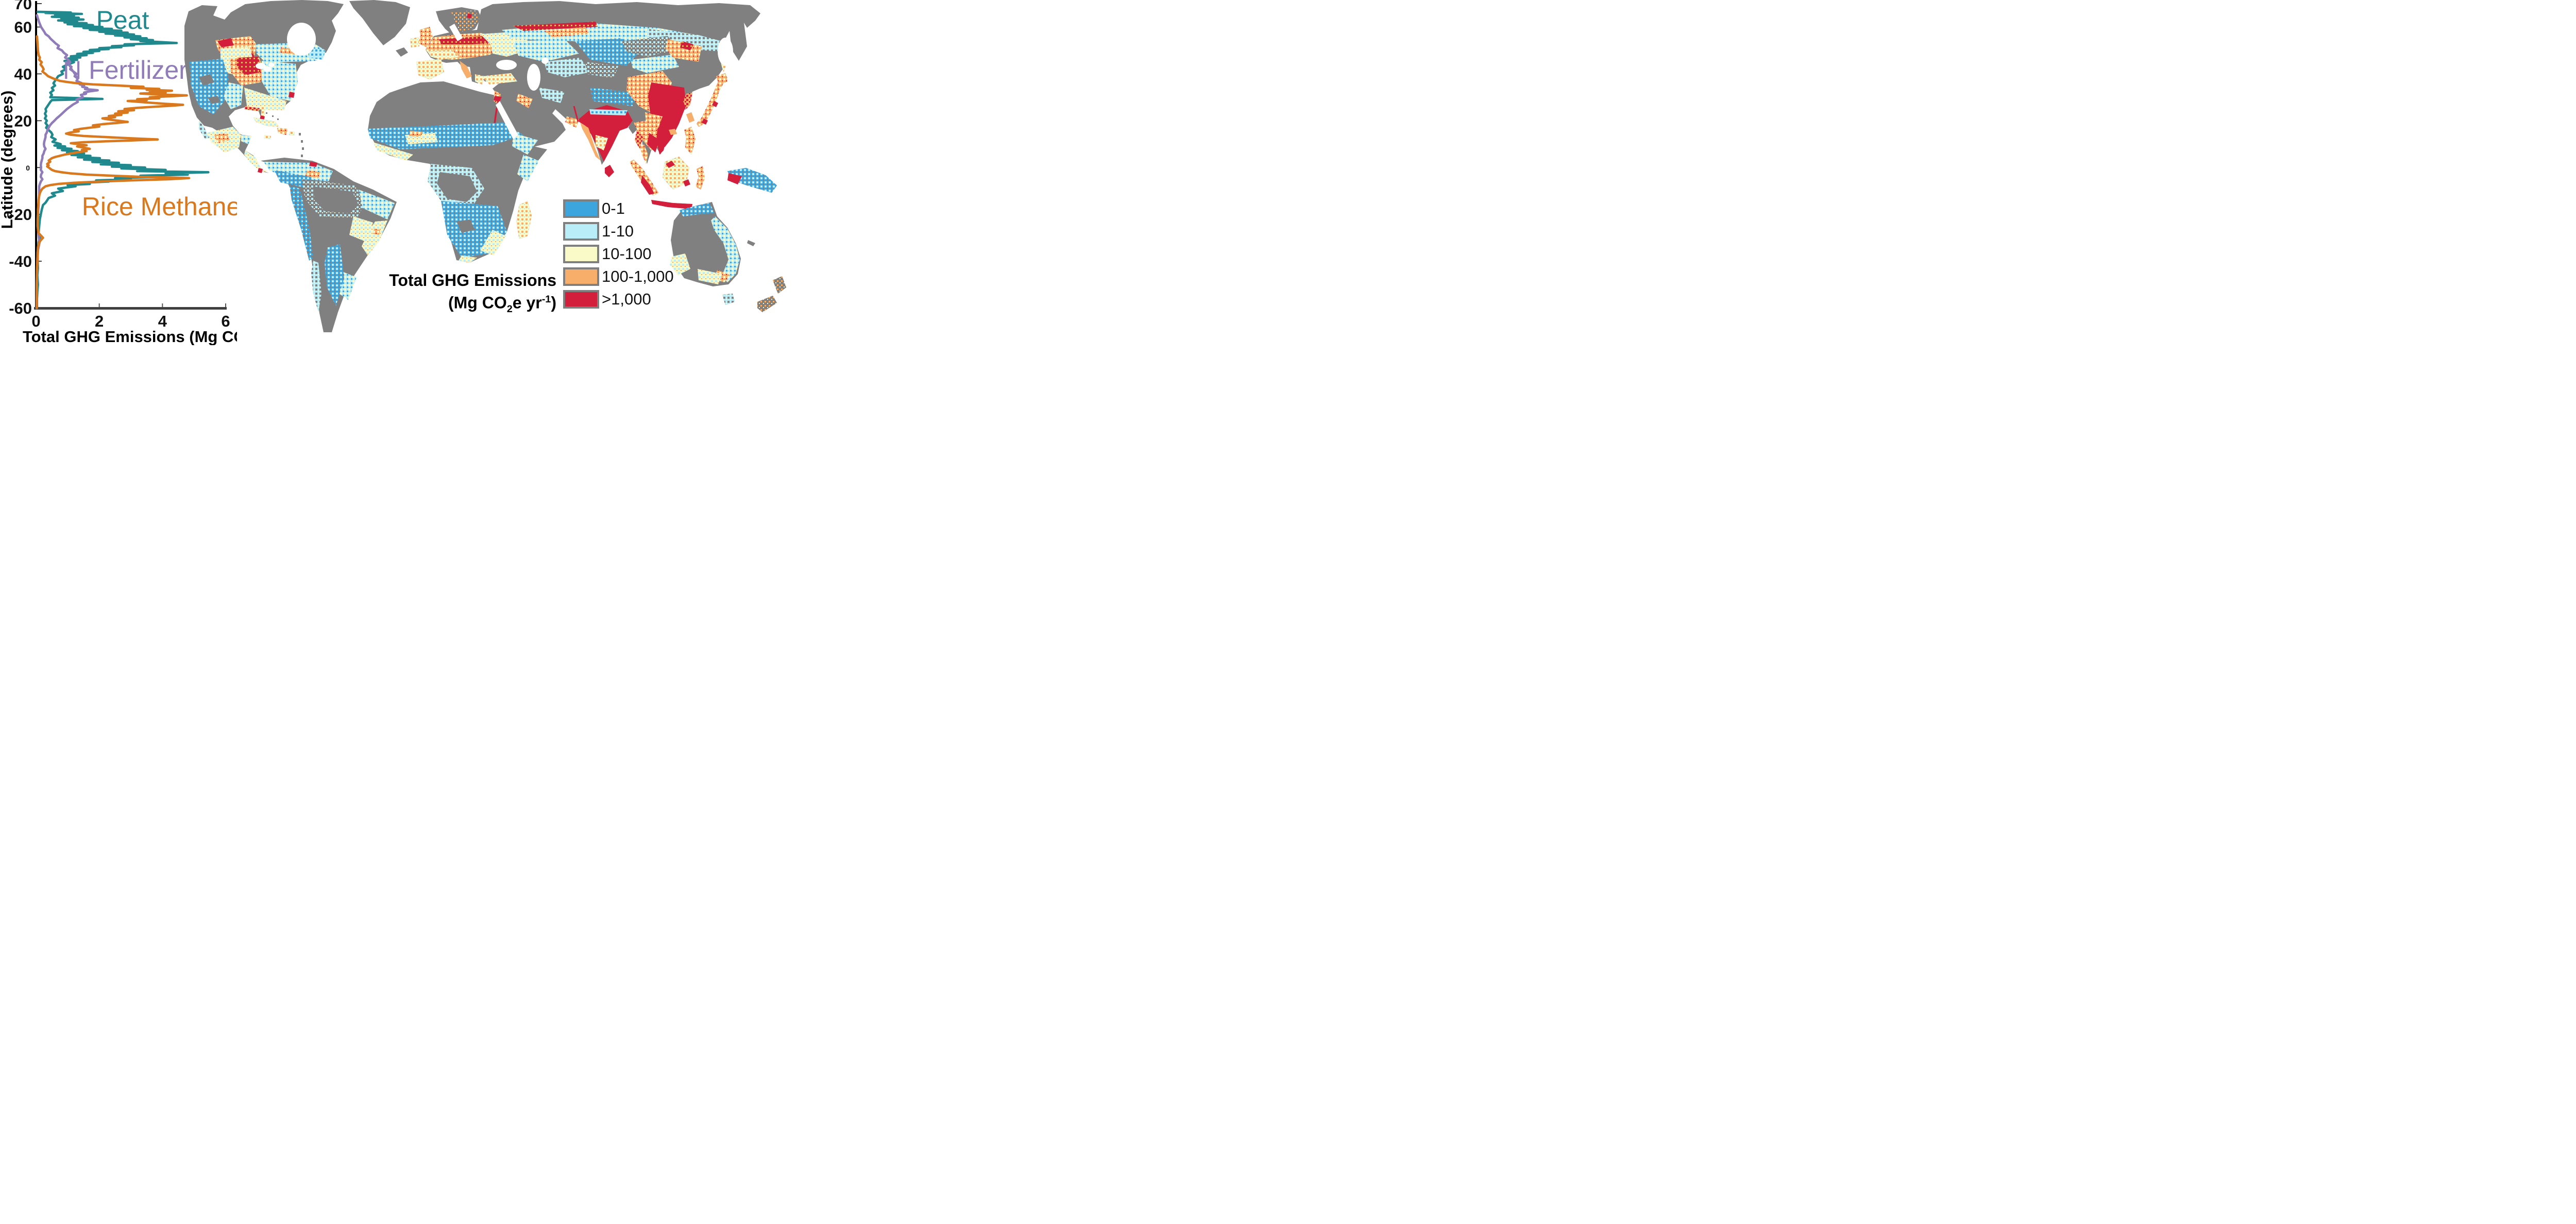  I want to click on em-central-asia, so click(567, 67).